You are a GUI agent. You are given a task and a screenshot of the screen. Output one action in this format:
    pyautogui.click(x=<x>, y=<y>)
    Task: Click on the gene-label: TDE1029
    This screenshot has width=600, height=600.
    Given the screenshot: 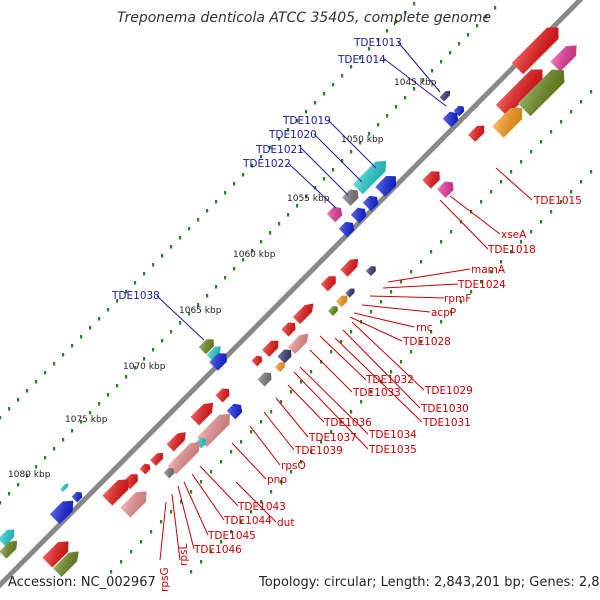 What is the action you would take?
    pyautogui.click(x=448, y=391)
    